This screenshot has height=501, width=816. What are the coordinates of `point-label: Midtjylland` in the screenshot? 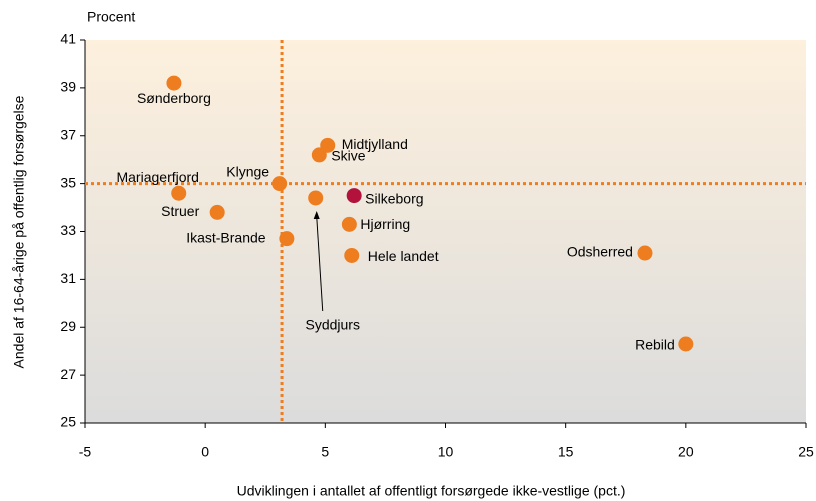 It's located at (375, 144).